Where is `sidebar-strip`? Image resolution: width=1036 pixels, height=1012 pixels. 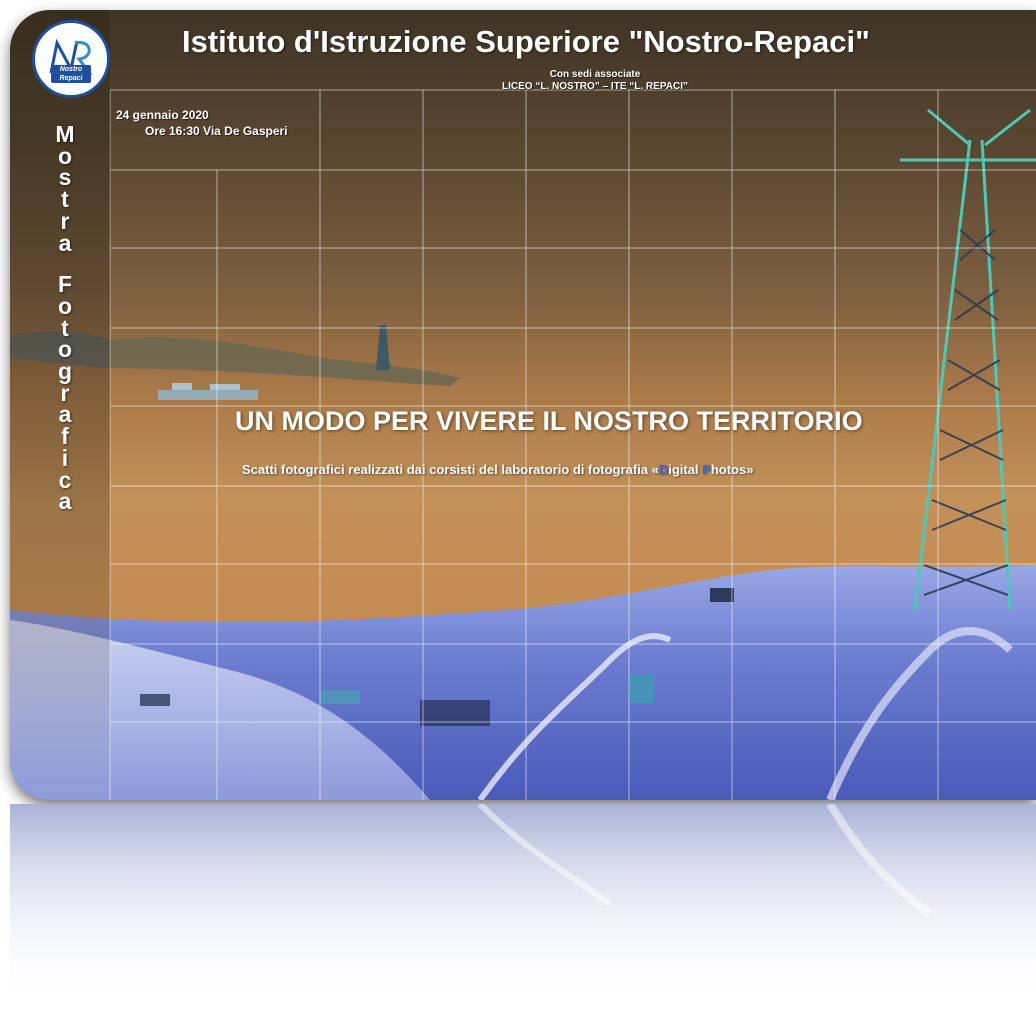
sidebar-strip is located at coordinates (60, 405).